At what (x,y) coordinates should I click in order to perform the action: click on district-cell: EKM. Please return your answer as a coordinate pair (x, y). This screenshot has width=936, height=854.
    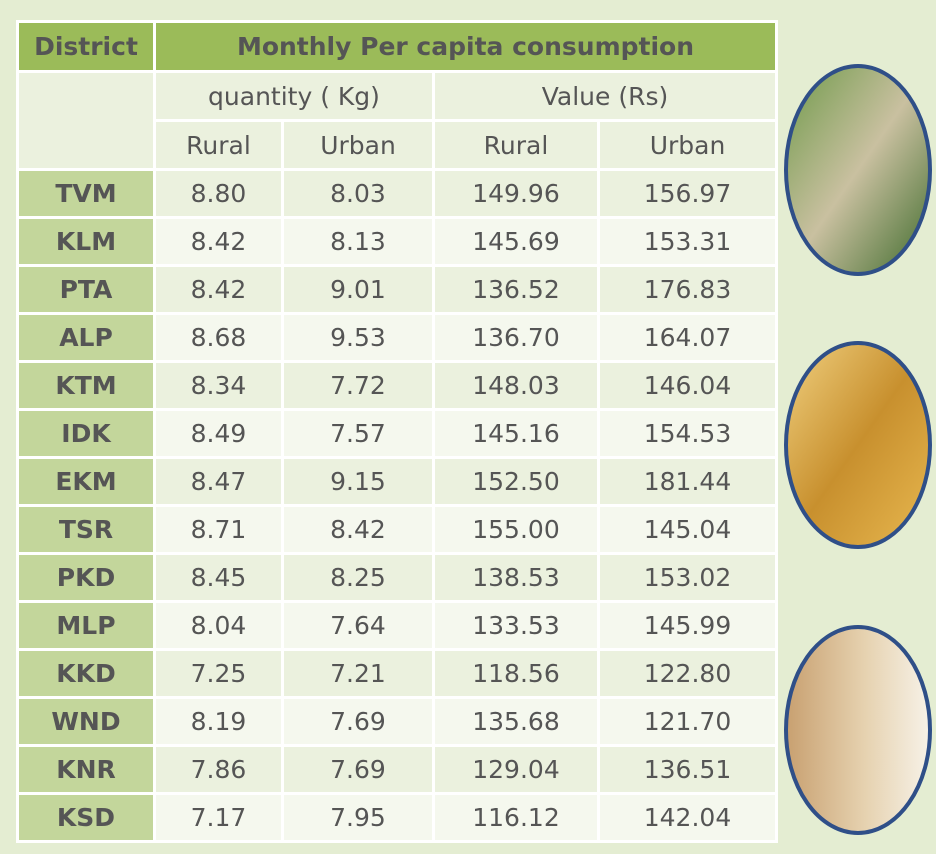
    Looking at the image, I should click on (86, 481).